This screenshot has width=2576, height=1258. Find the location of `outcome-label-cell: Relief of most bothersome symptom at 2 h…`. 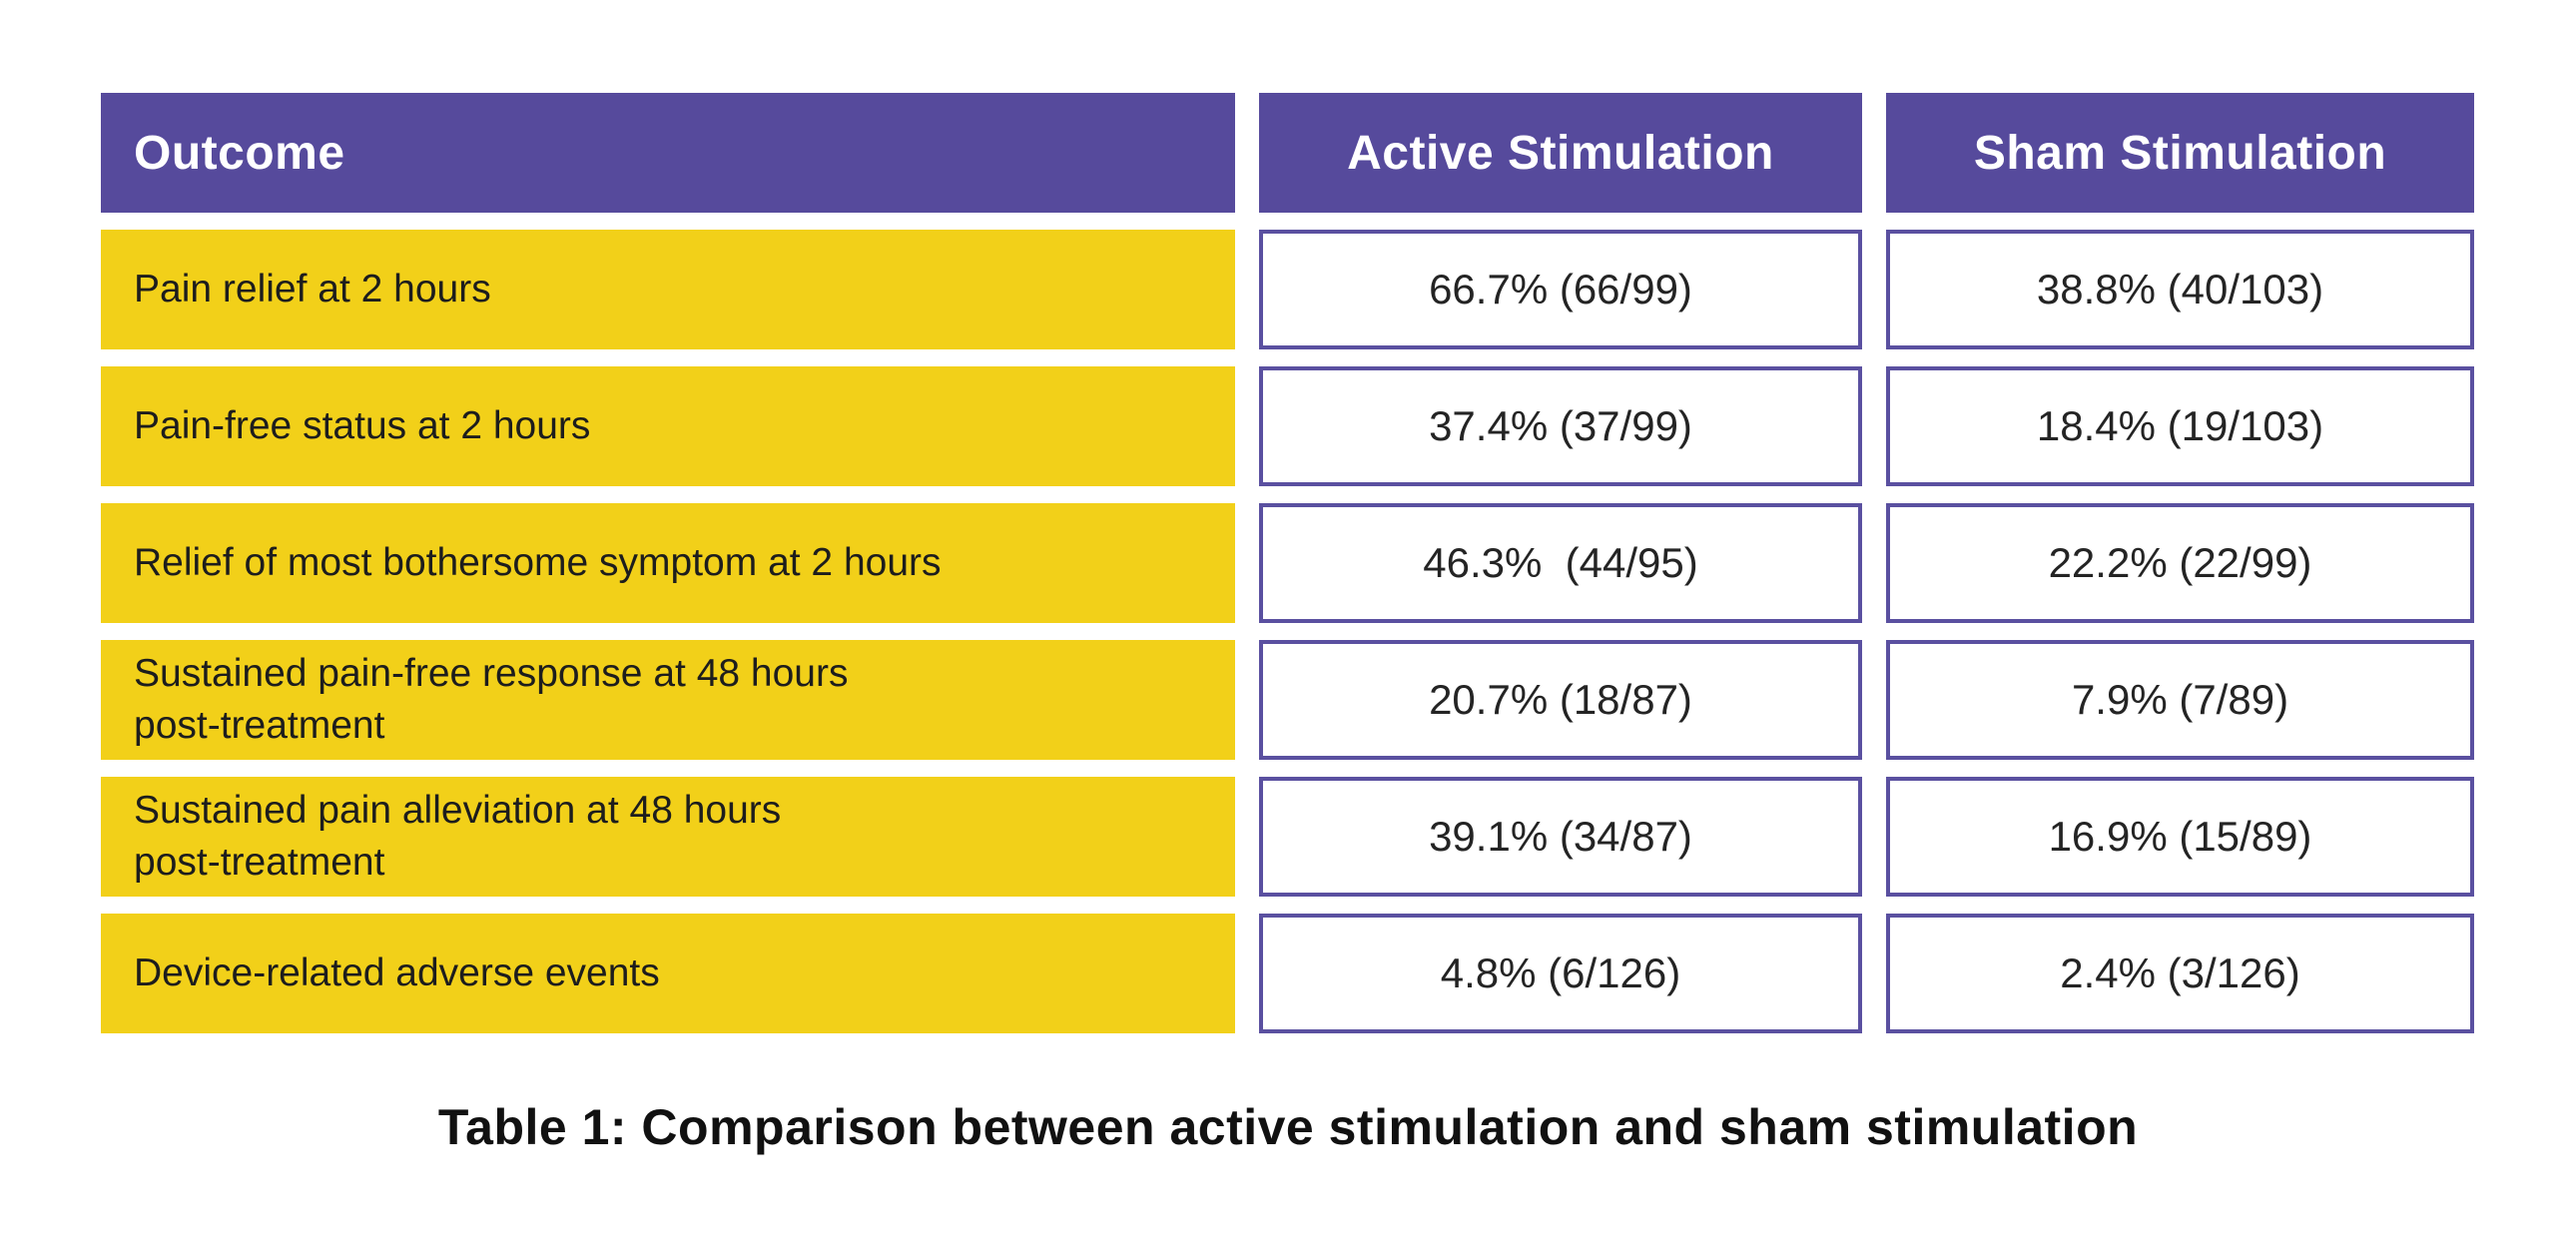

outcome-label-cell: Relief of most bothersome symptom at 2 h… is located at coordinates (668, 563).